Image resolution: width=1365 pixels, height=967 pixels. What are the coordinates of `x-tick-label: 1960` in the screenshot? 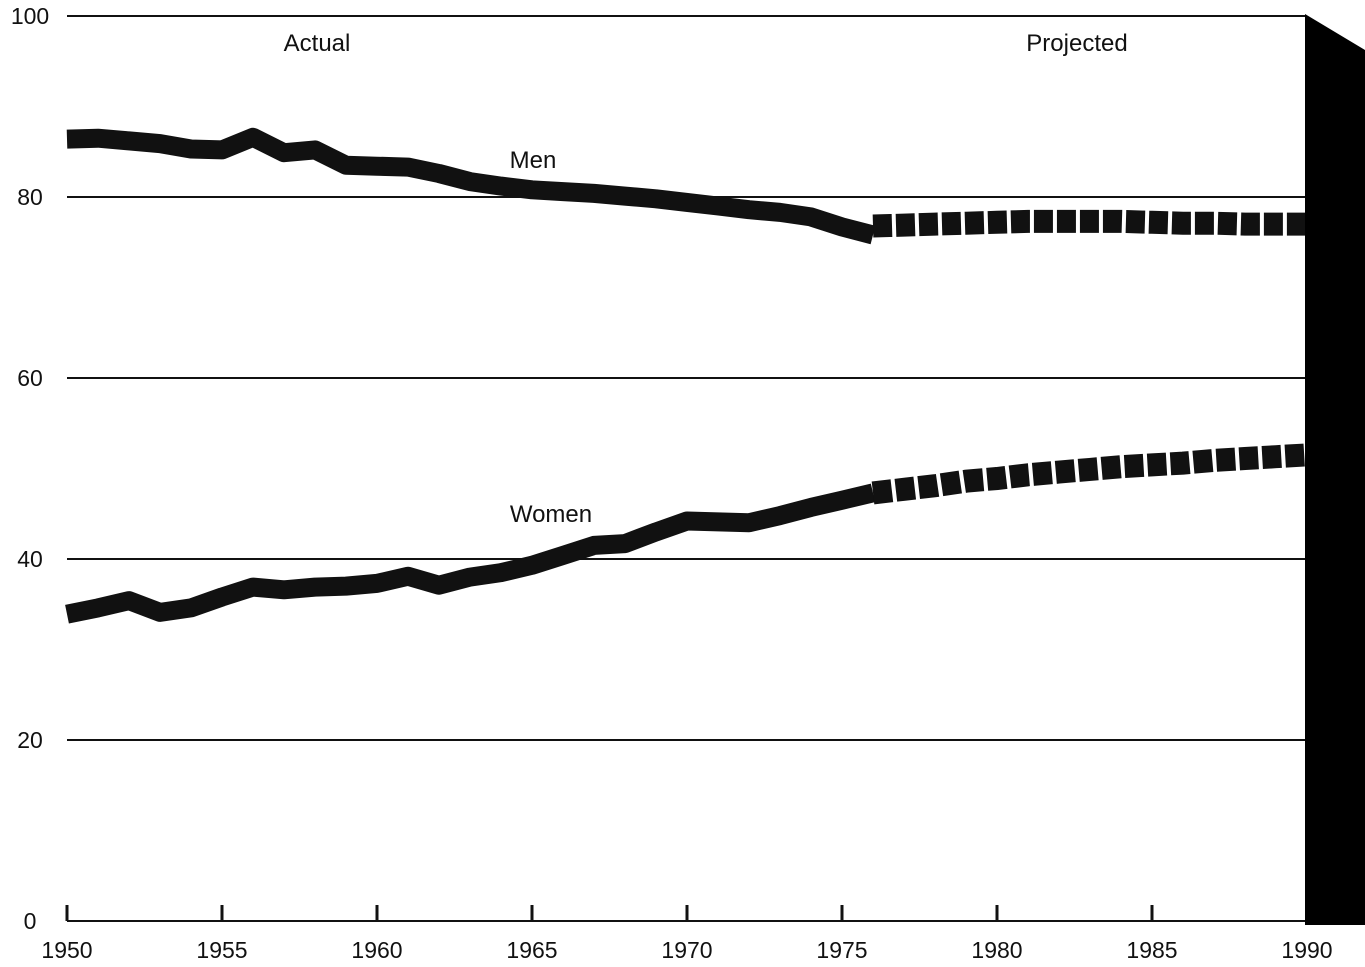 It's located at (376, 950).